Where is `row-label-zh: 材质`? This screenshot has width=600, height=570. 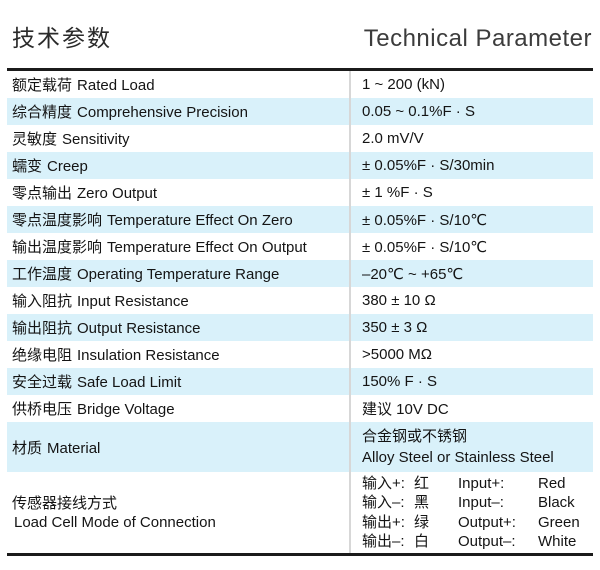
row-label-zh: 材质 is located at coordinates (27, 448).